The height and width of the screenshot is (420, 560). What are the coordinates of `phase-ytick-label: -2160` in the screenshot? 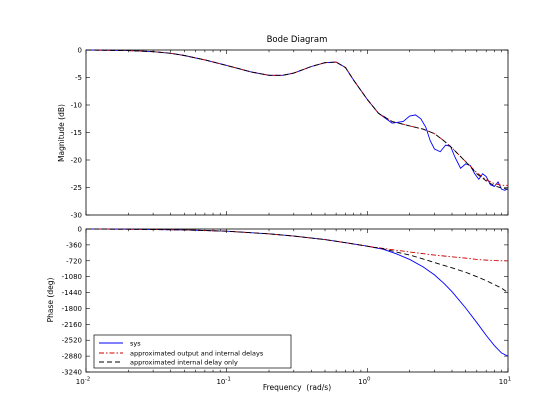 It's located at (72, 325).